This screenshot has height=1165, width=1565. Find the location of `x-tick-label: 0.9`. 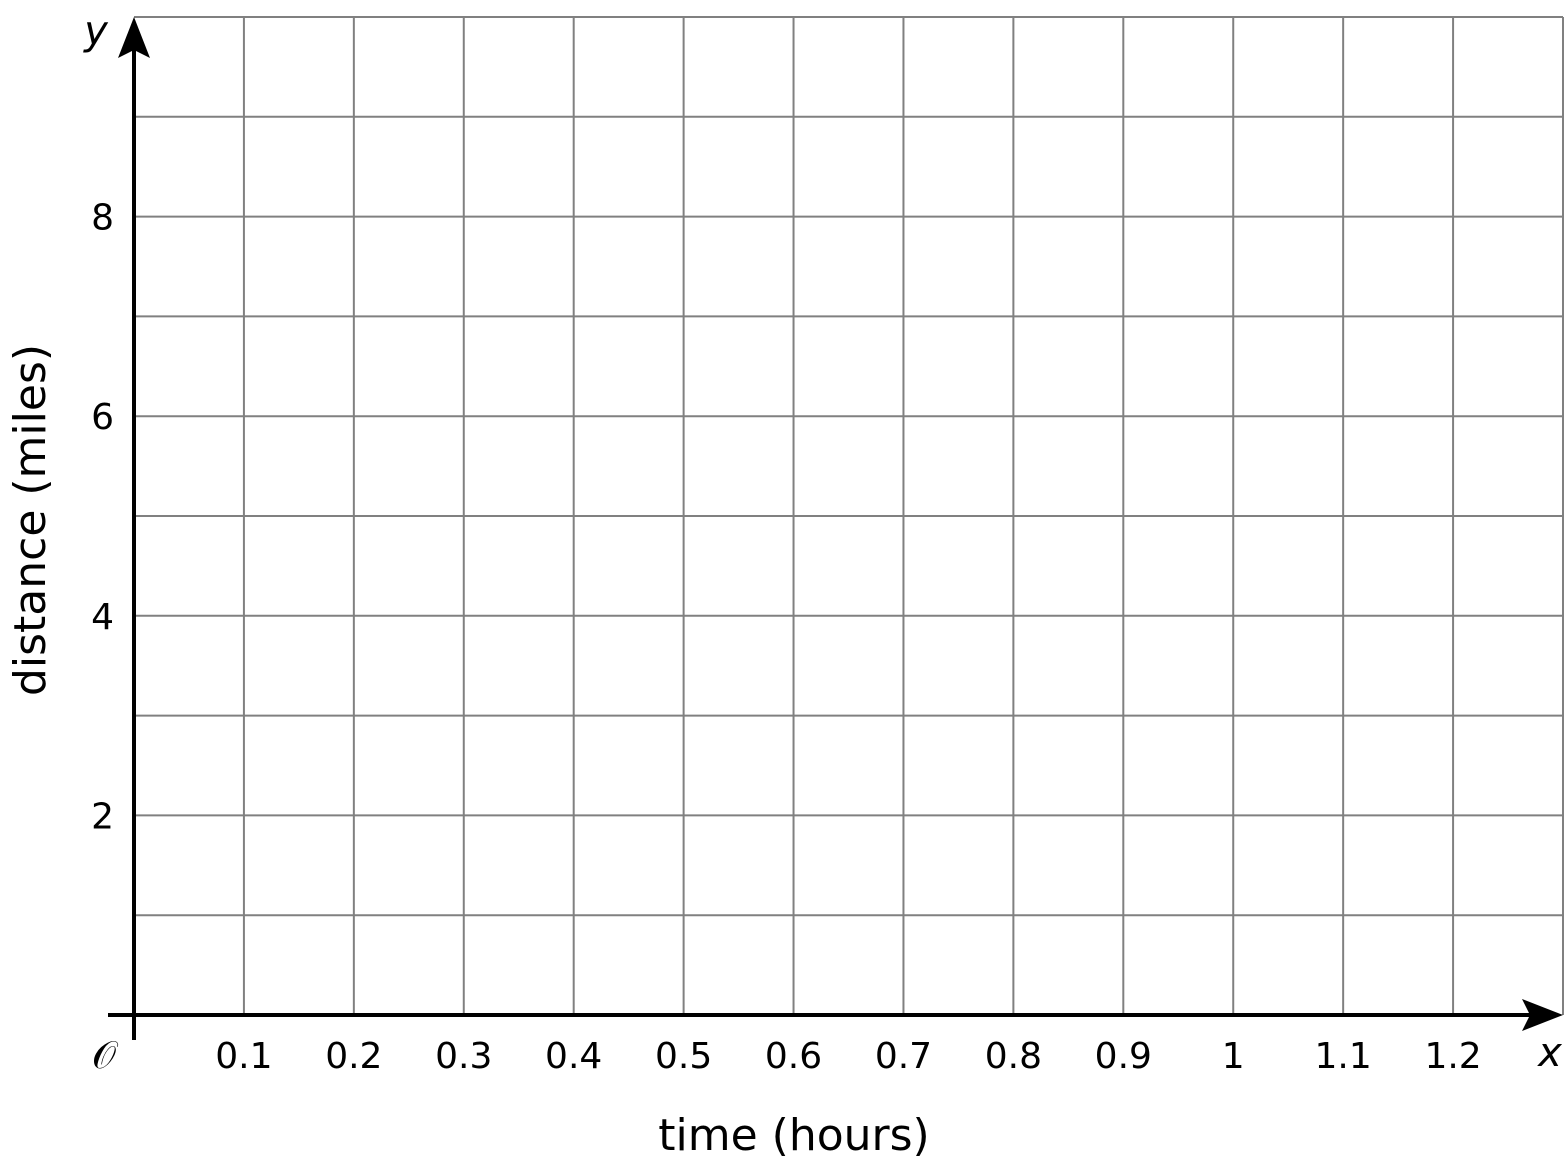

x-tick-label: 0.9 is located at coordinates (1123, 1056).